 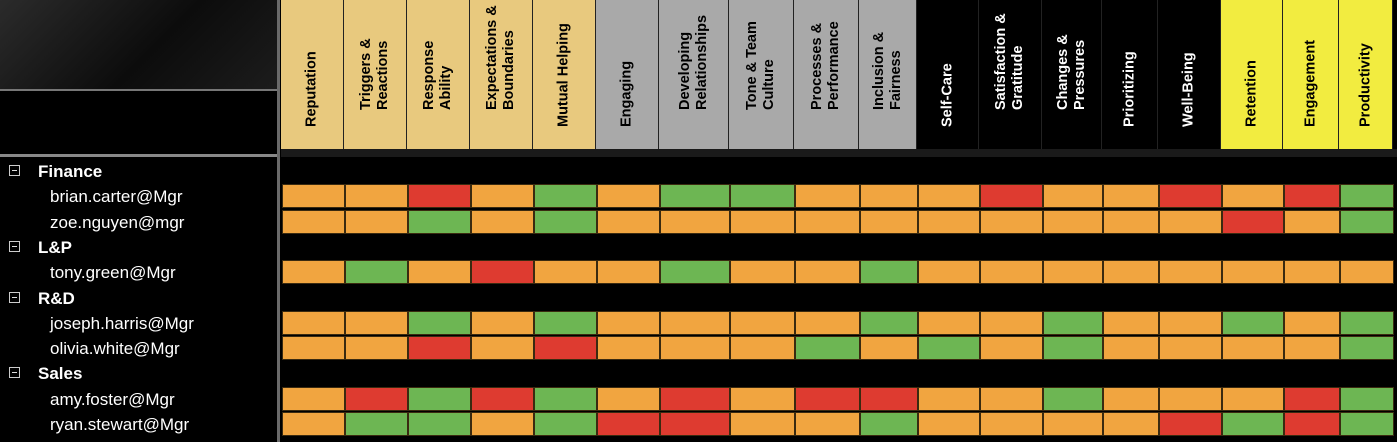 I want to click on row-group-r-d: R&D, so click(x=138, y=298).